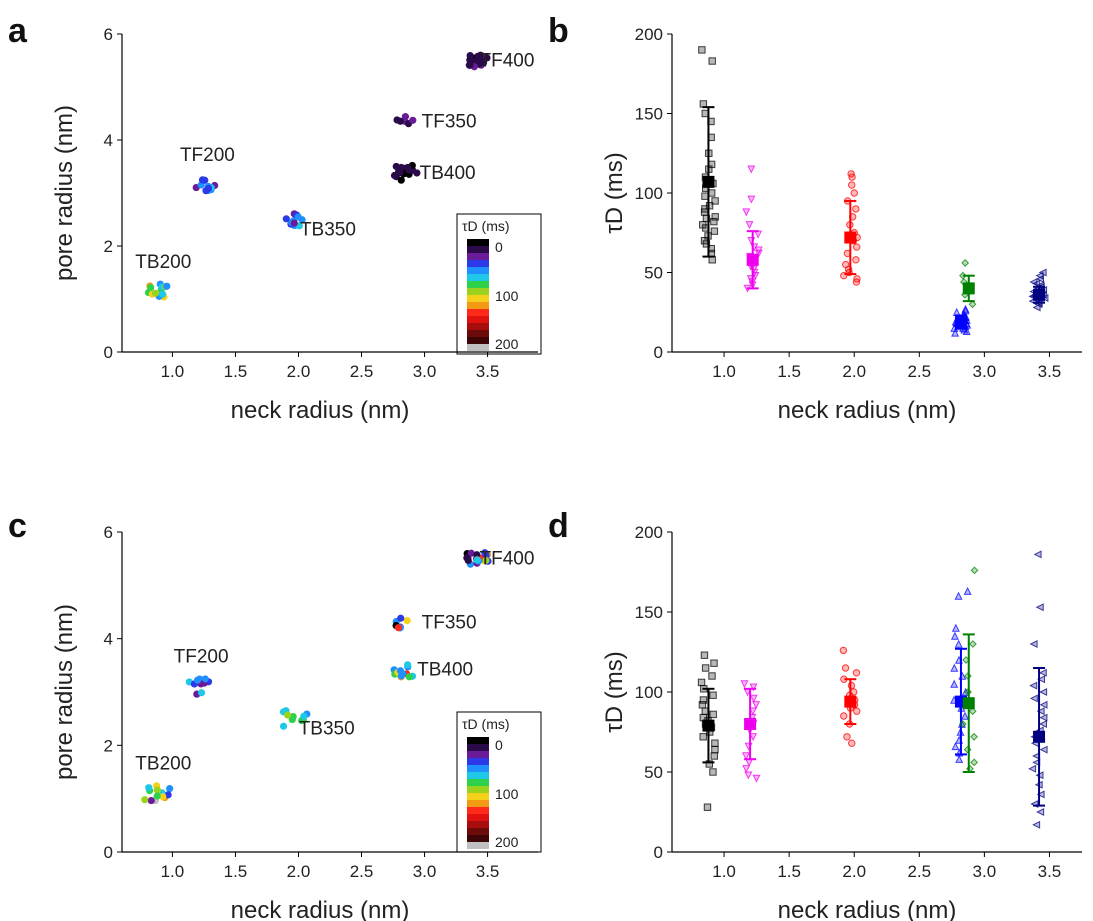 The width and height of the screenshot is (1093, 921). I want to click on panel-b-x-tick-label: 1.0, so click(724, 371).